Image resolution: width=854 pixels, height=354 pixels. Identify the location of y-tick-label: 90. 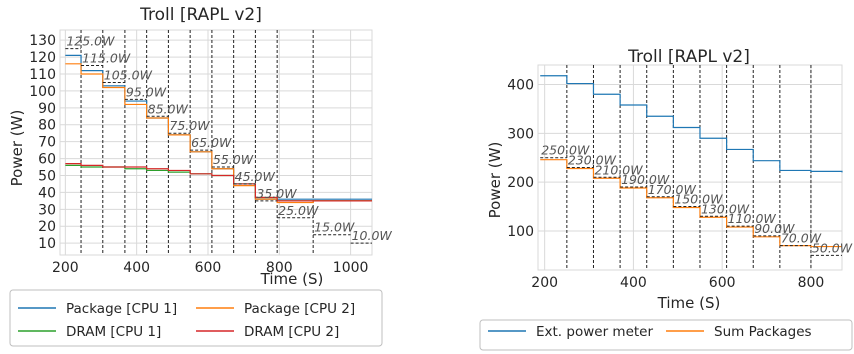
(47, 109).